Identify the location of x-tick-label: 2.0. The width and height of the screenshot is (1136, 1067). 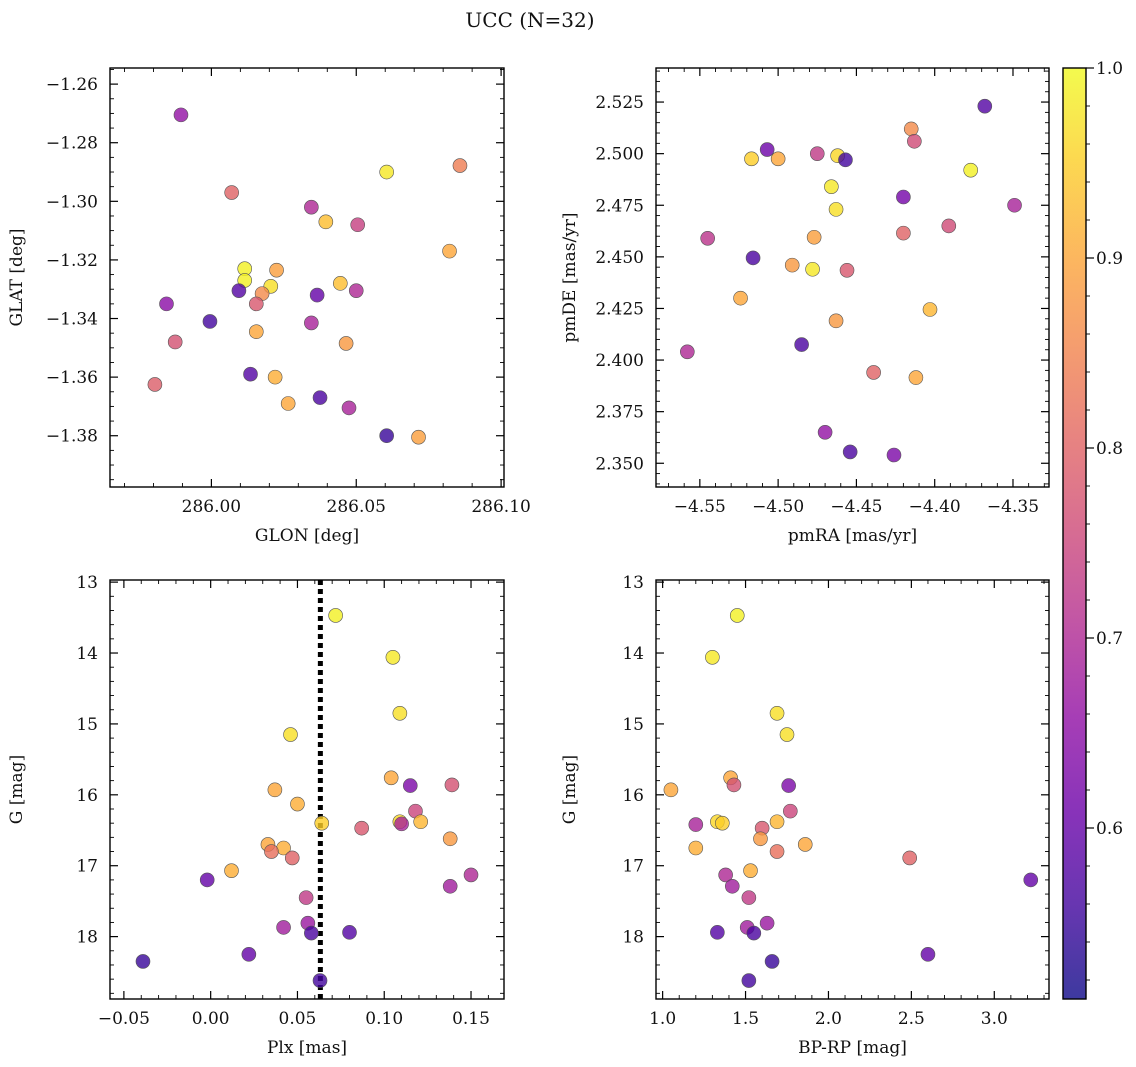
(828, 1019).